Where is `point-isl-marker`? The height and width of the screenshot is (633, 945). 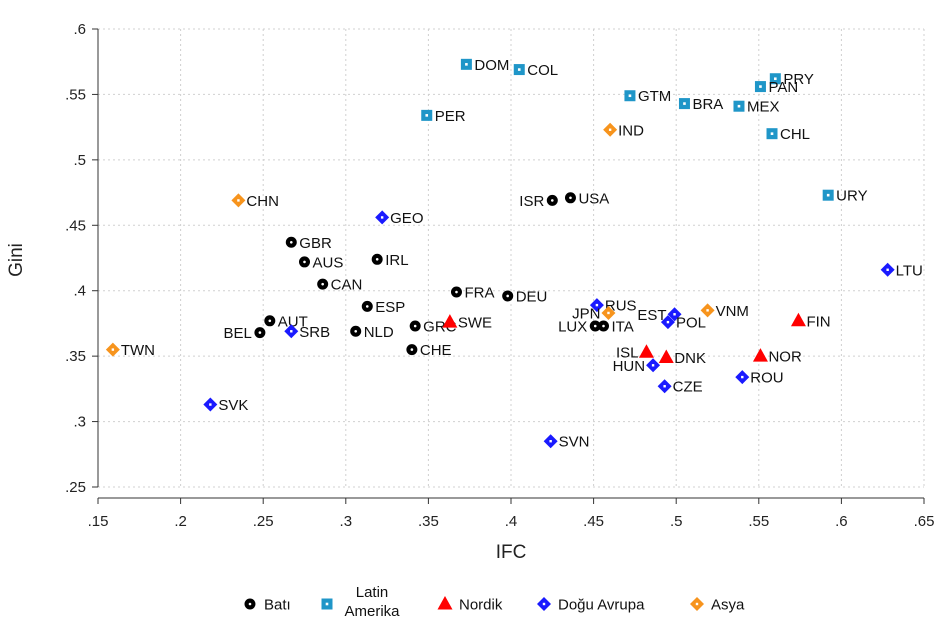
point-isl-marker is located at coordinates (646, 351).